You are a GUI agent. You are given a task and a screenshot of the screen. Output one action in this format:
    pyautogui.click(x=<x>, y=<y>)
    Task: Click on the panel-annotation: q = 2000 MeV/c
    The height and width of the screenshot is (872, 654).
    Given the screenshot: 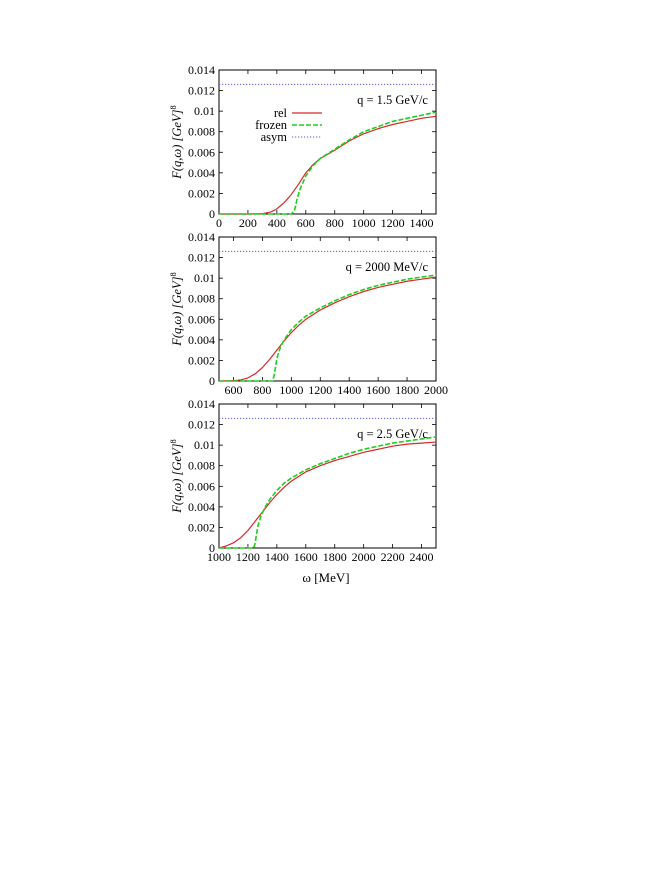 What is the action you would take?
    pyautogui.click(x=387, y=267)
    